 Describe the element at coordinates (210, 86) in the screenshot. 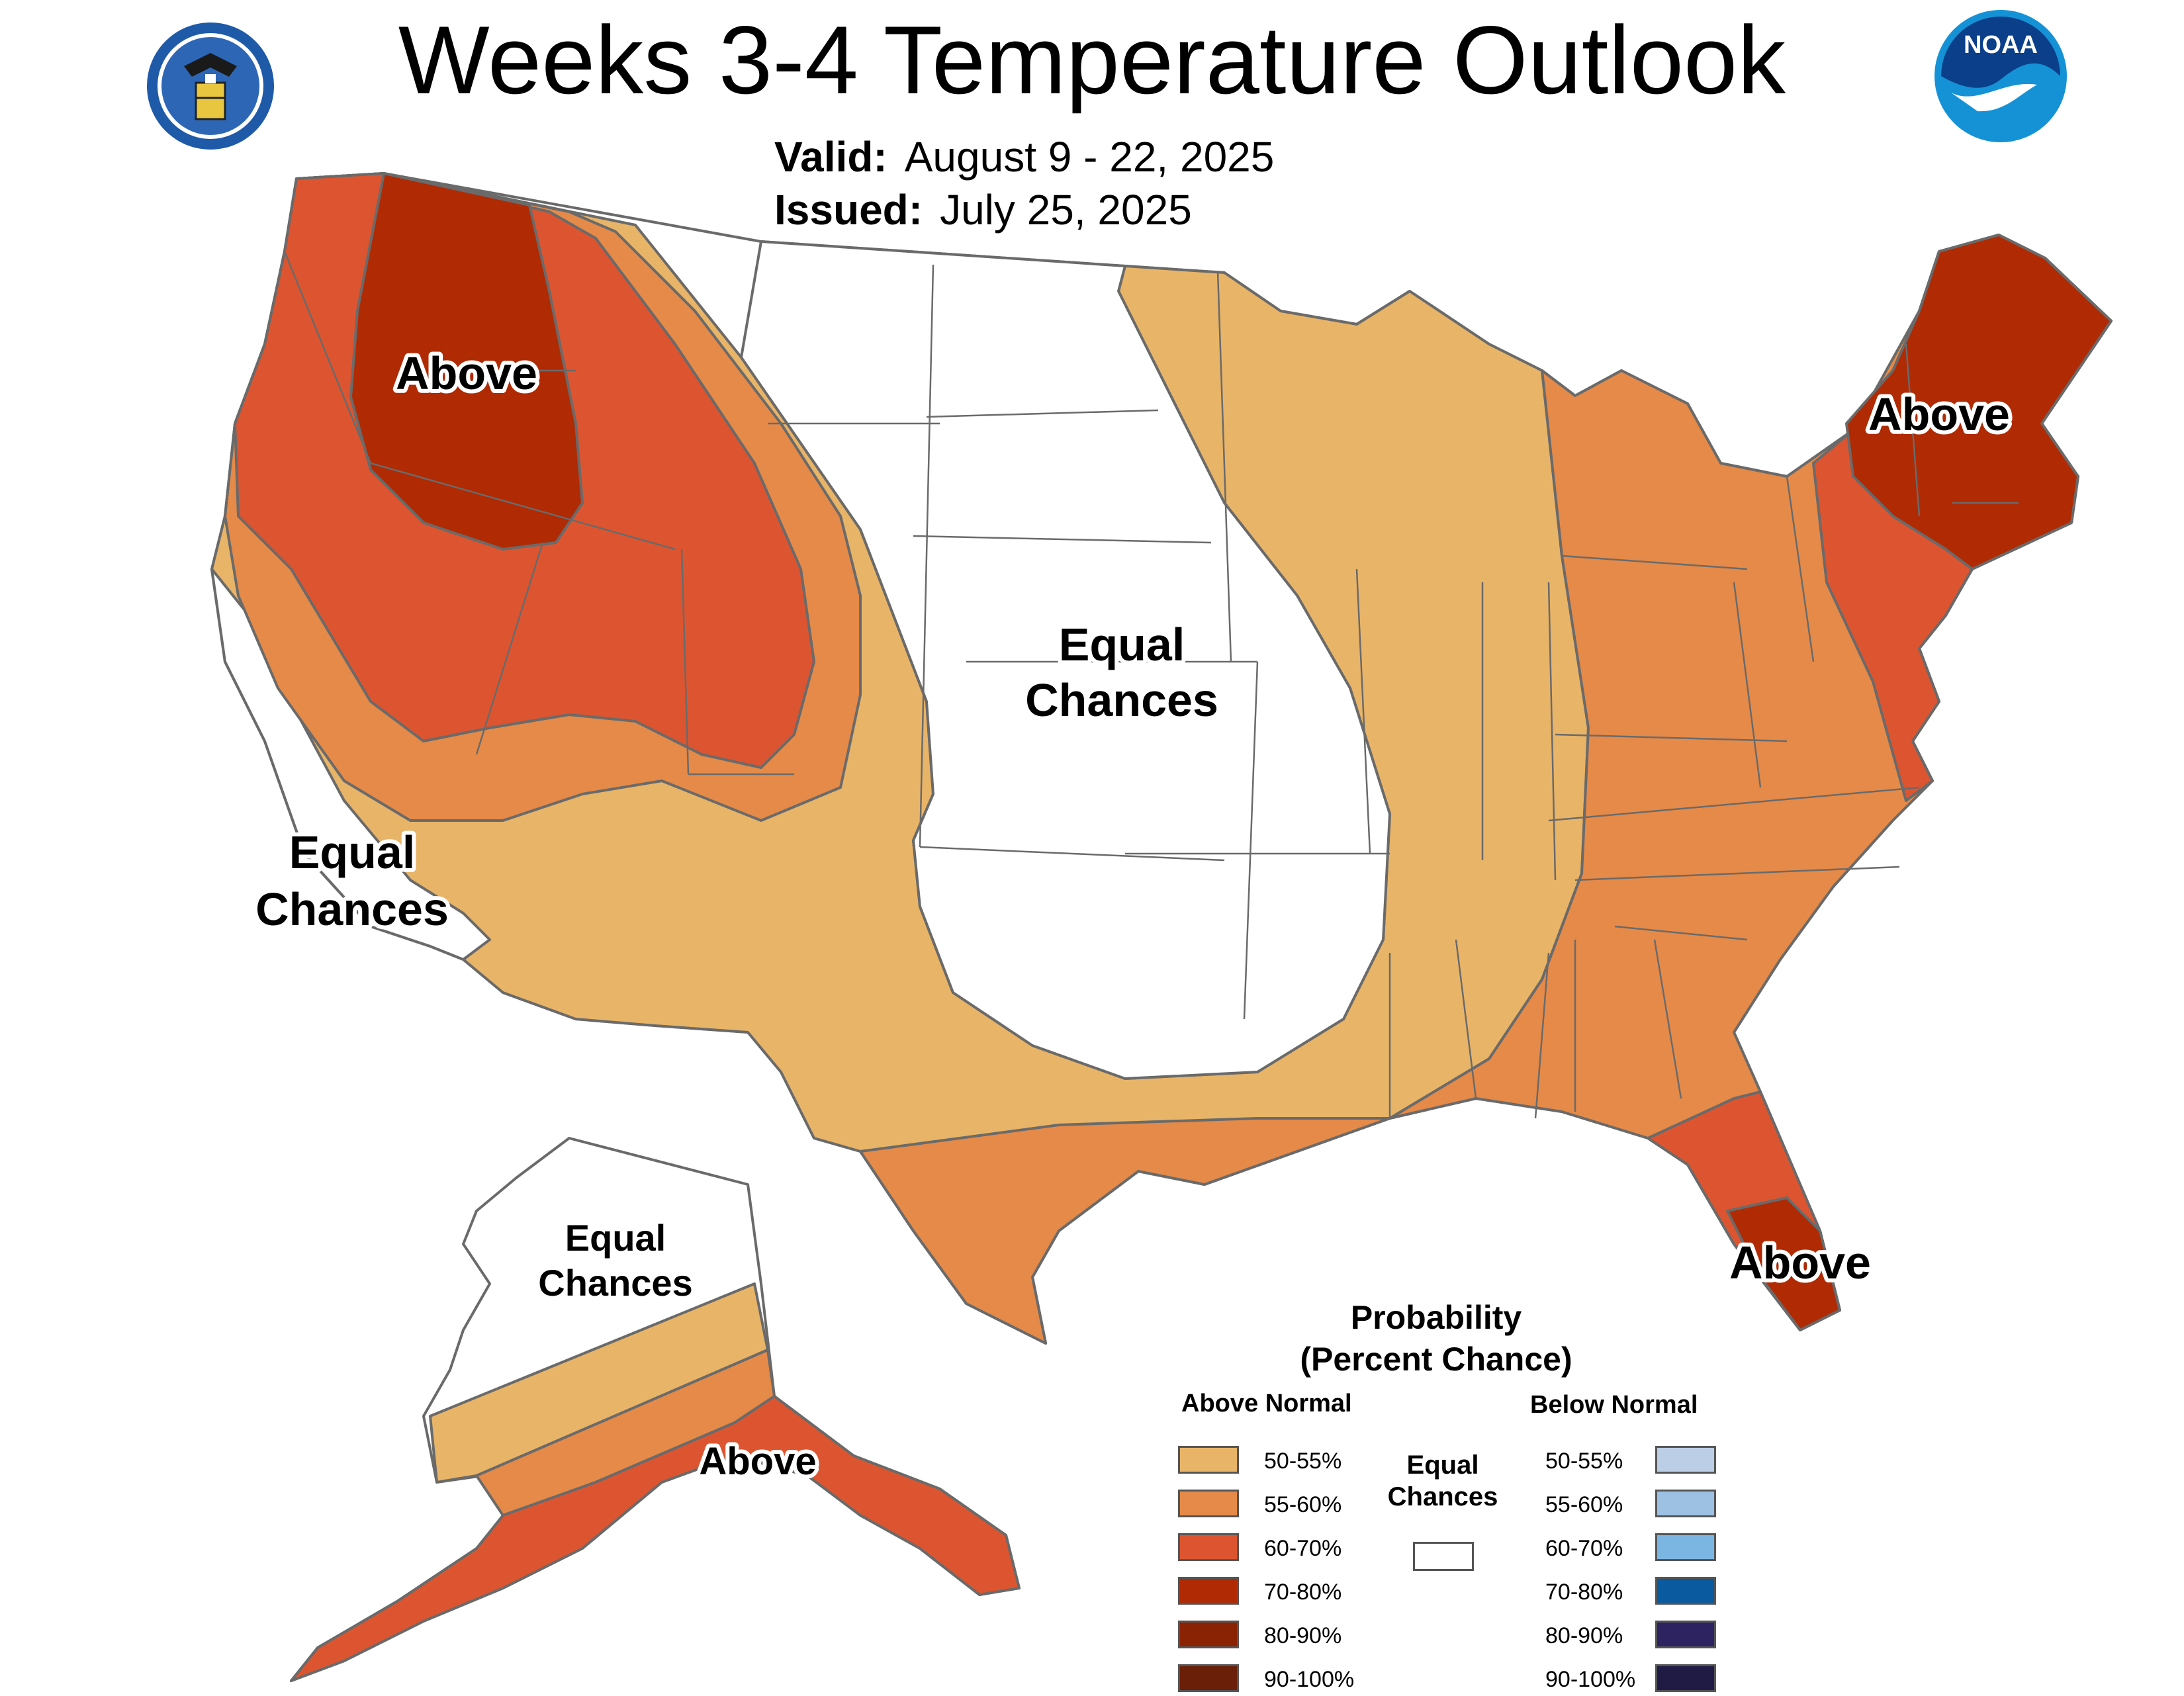

I see `commerce-seal-icon` at that location.